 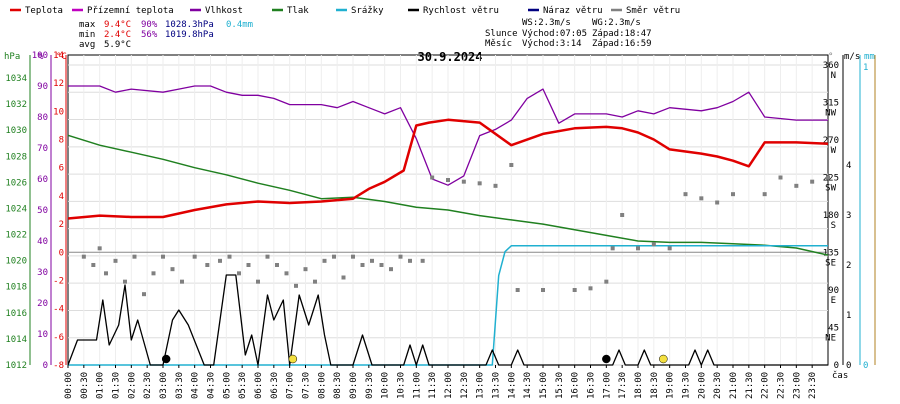 What do you see at coordinates (813, 385) in the screenshot?
I see `x-tick-label: 23:30` at bounding box center [813, 385].